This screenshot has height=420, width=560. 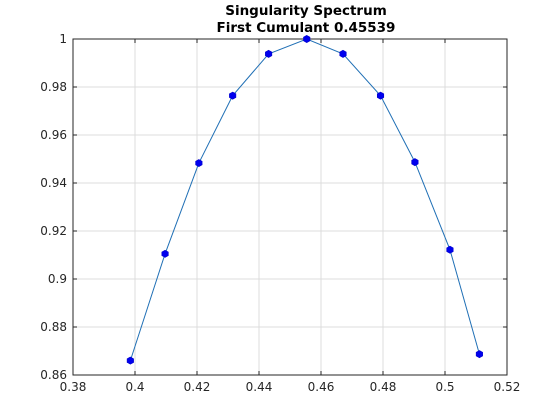 I want to click on x-tick-label: 0.48, so click(x=383, y=387).